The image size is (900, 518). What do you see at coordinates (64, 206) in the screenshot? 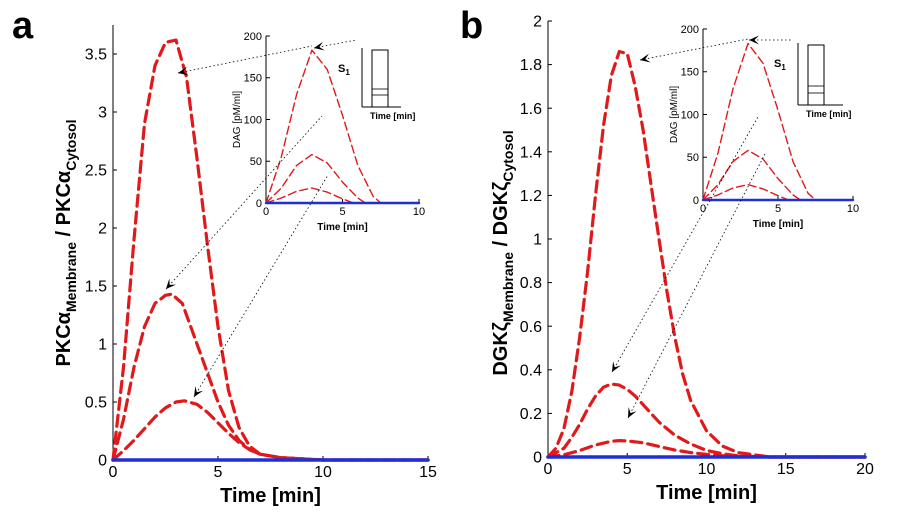
I see `y-label-part: / PKCα` at bounding box center [64, 206].